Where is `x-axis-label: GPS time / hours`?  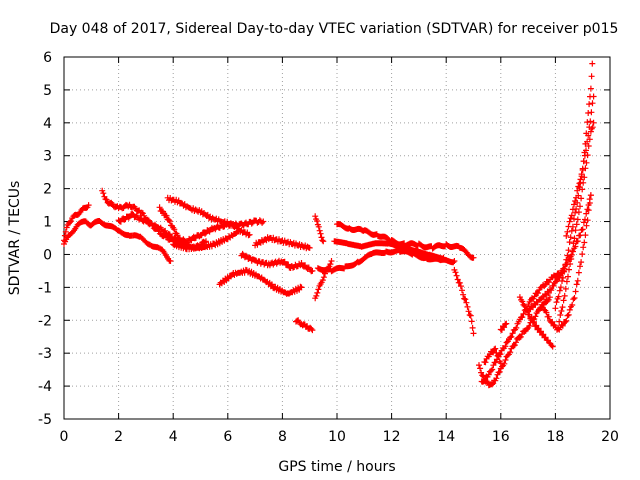
x-axis-label: GPS time / hours is located at coordinates (336, 467).